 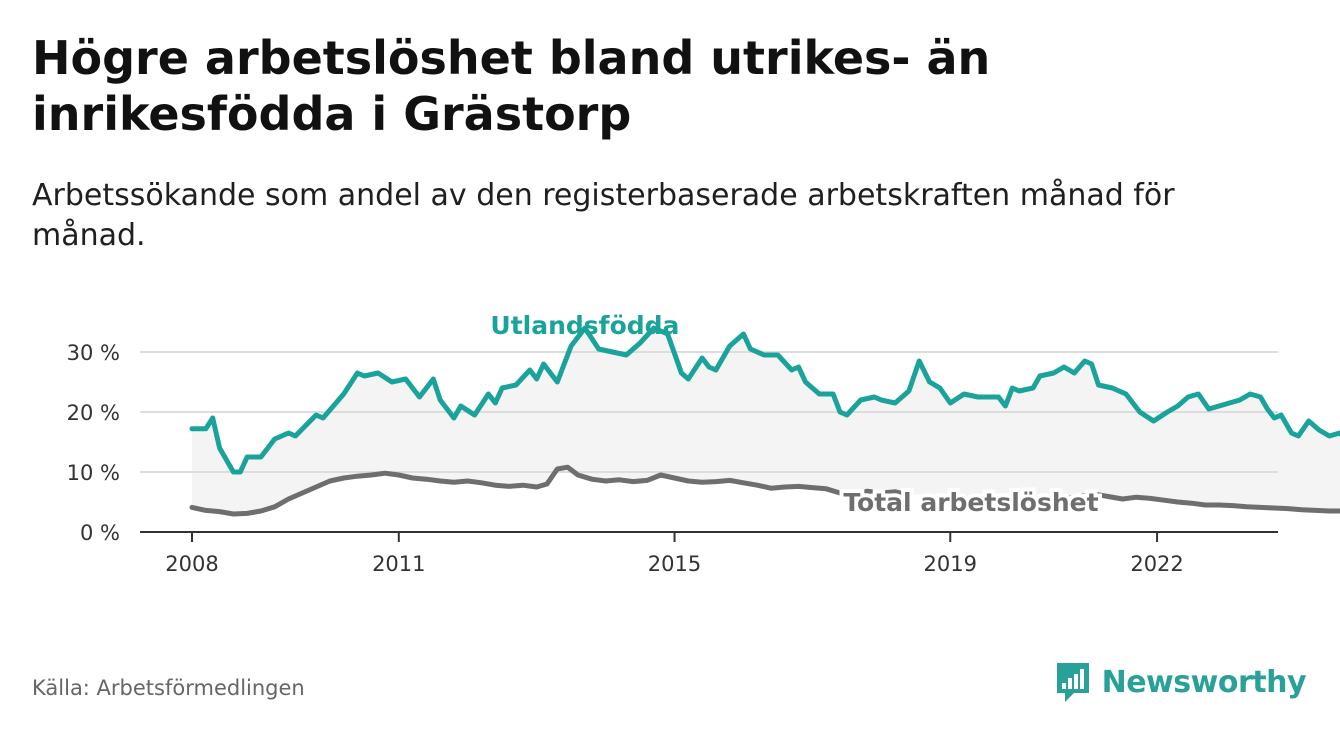 I want to click on source-note: Källa: Arbetsförmedlingen, so click(x=168, y=688).